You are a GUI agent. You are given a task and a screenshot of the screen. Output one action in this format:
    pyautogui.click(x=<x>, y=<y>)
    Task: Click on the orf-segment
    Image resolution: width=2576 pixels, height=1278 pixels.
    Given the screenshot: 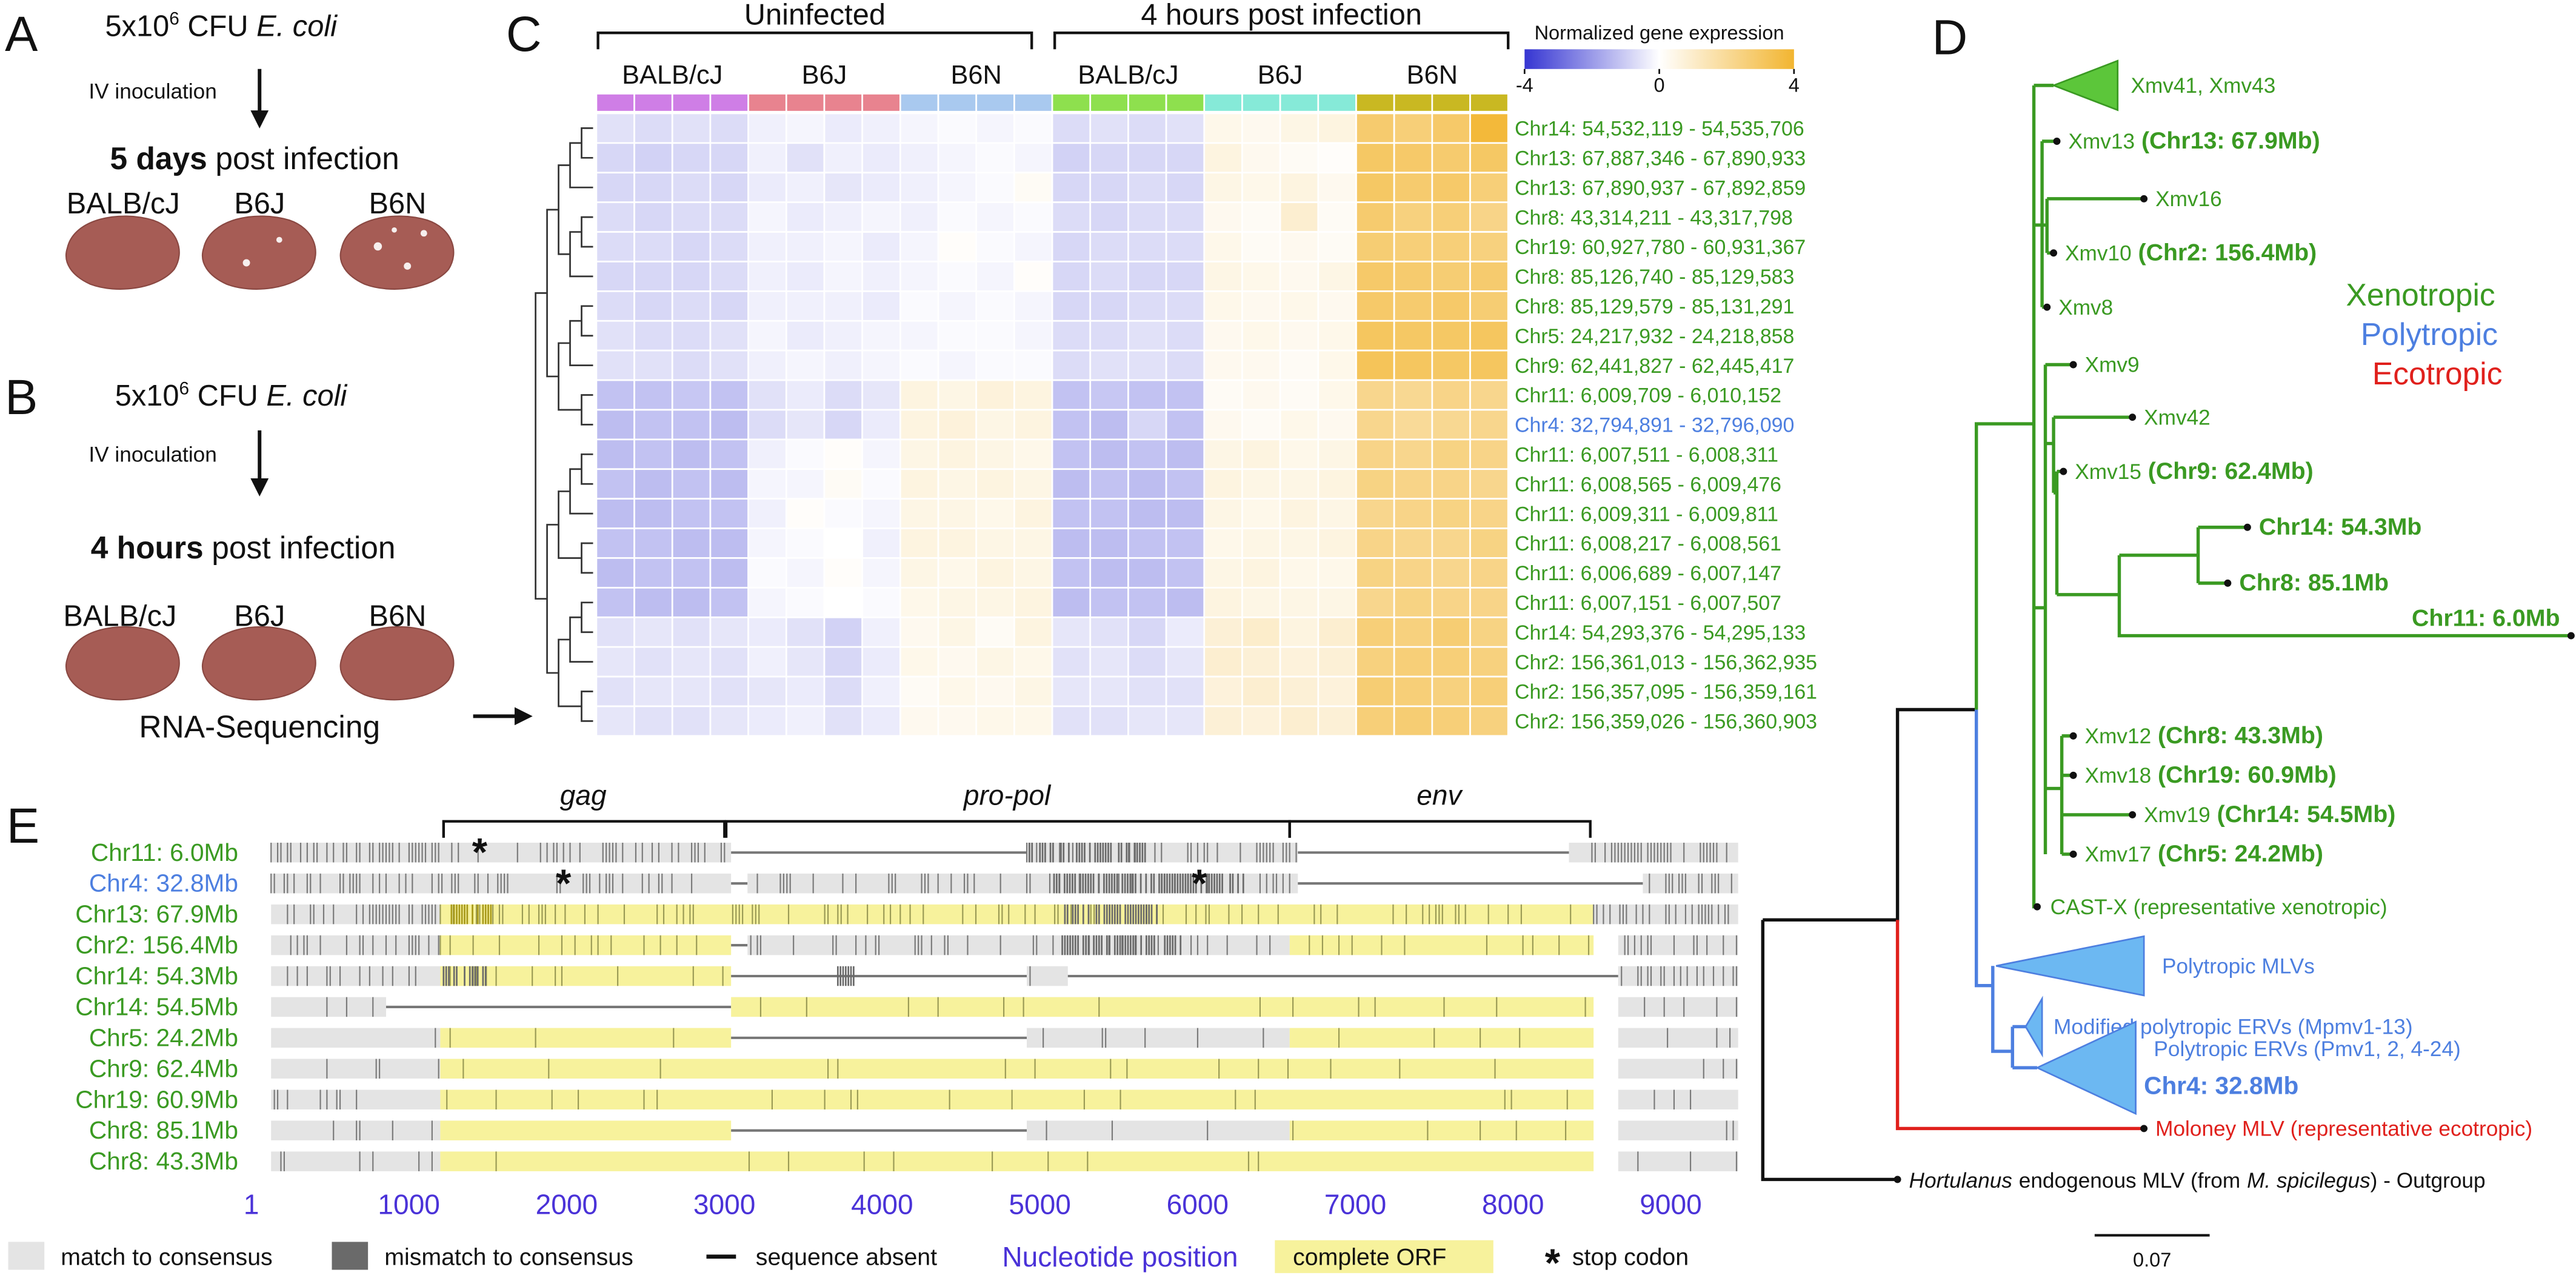 What is the action you would take?
    pyautogui.click(x=1017, y=1099)
    